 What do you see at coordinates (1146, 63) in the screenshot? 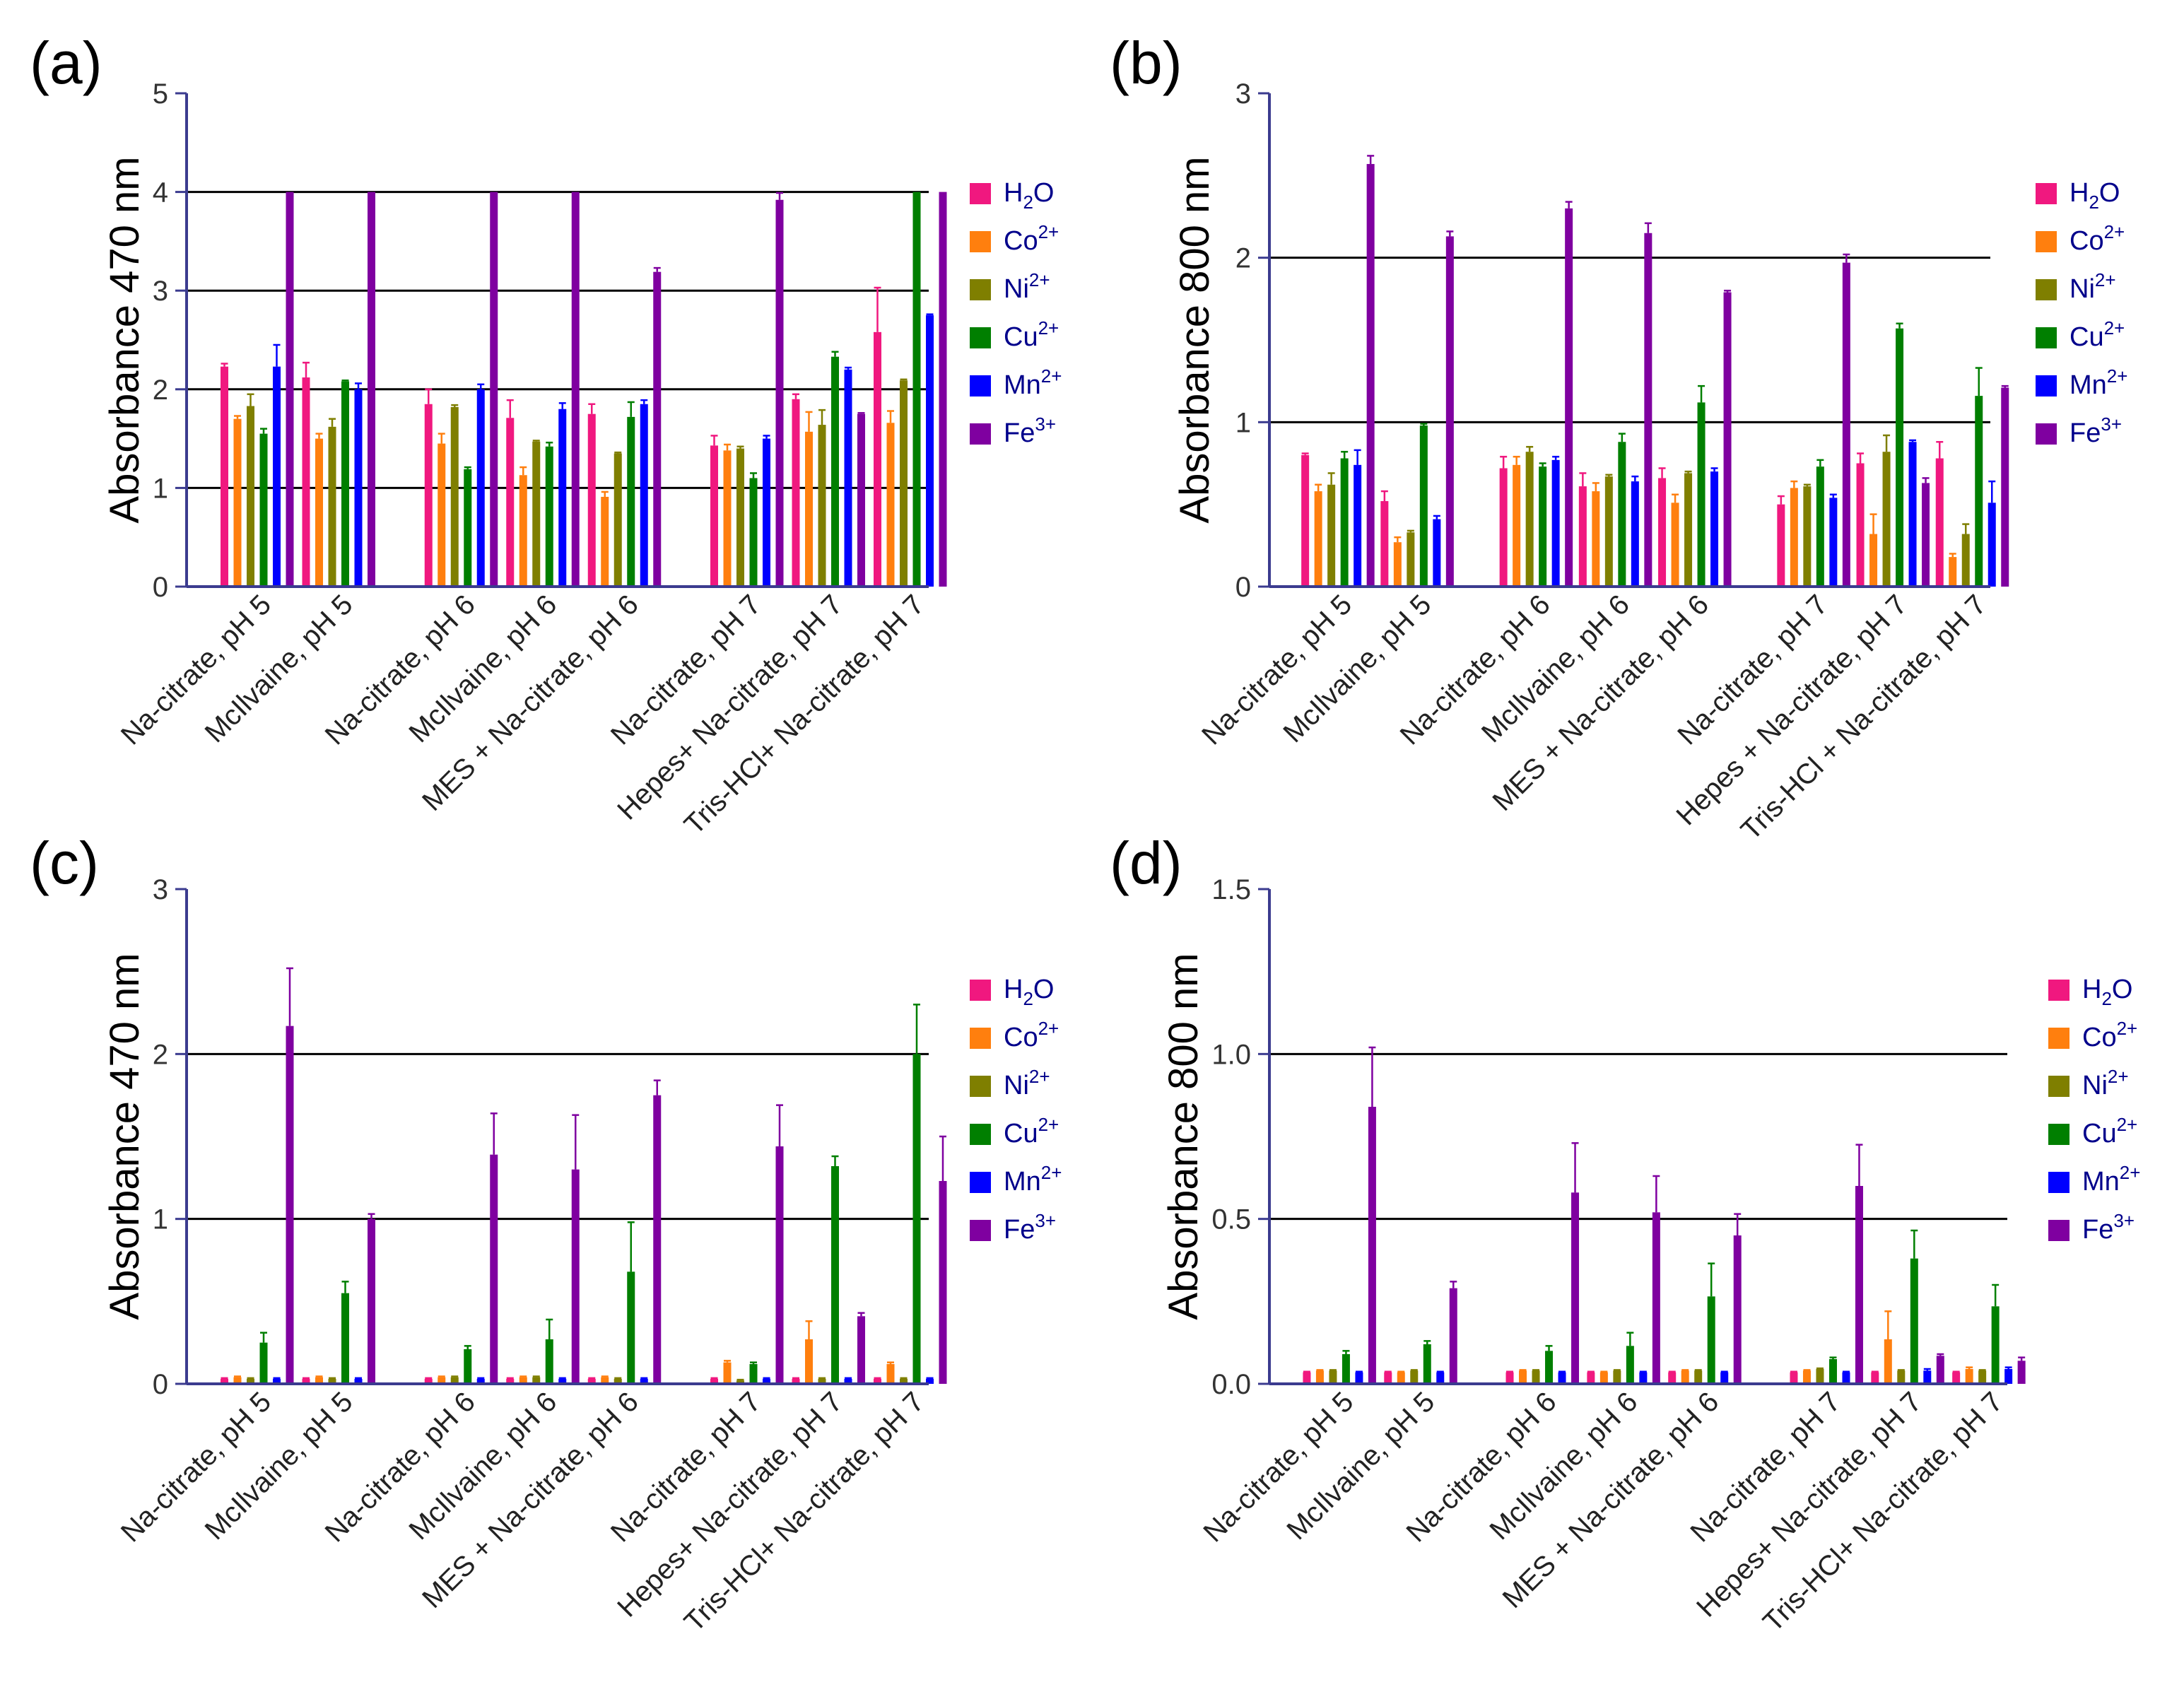
I see `panel-label: (b)` at bounding box center [1146, 63].